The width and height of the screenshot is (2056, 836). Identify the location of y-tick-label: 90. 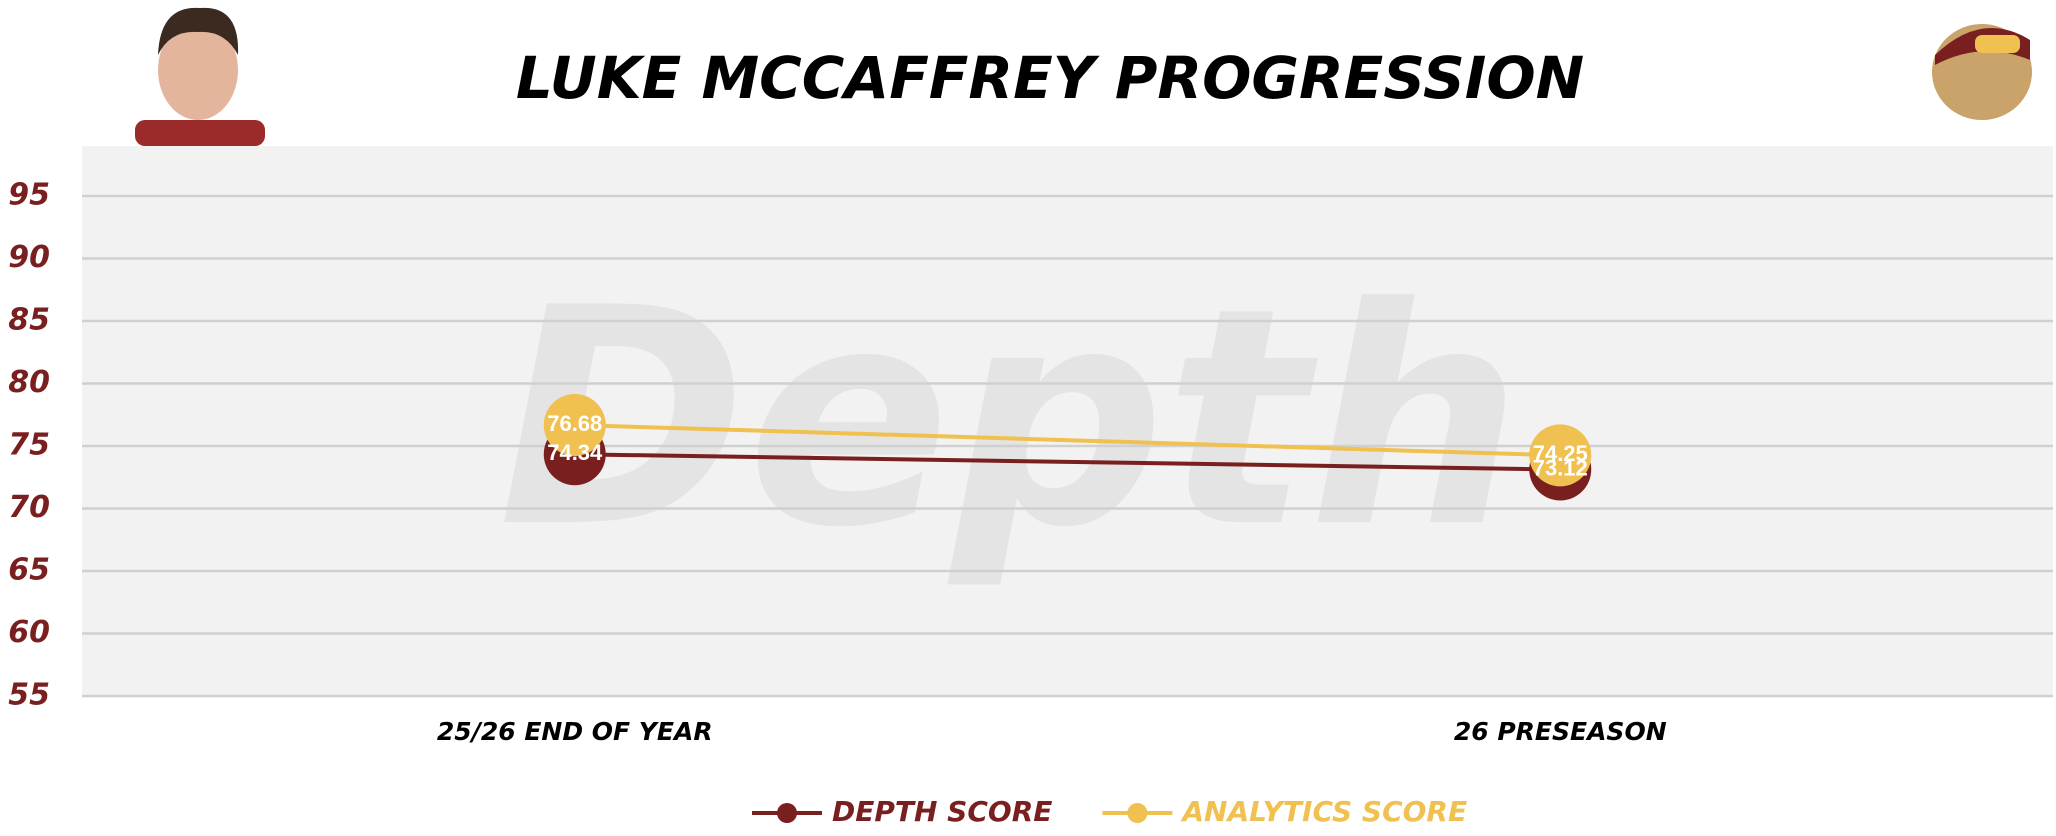
(29, 257).